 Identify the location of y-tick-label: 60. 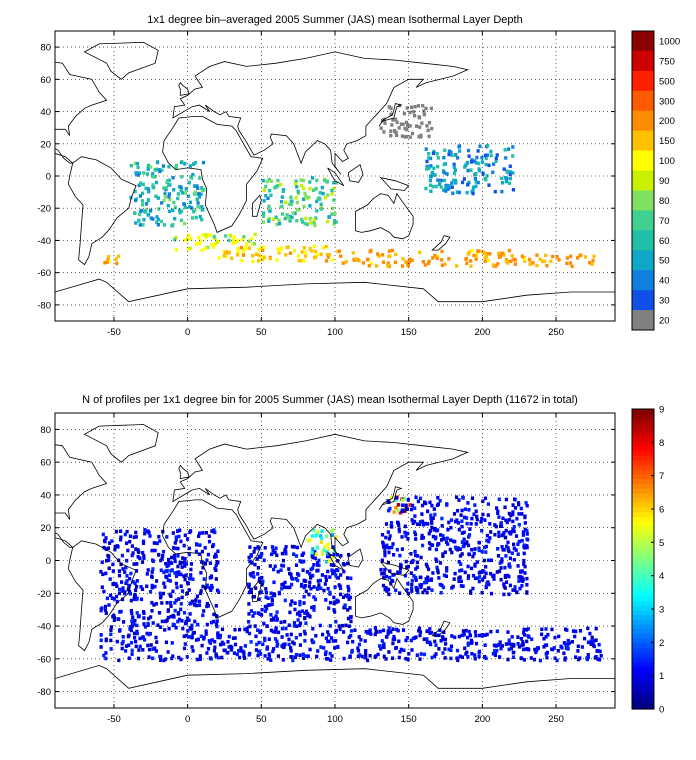
(45, 80).